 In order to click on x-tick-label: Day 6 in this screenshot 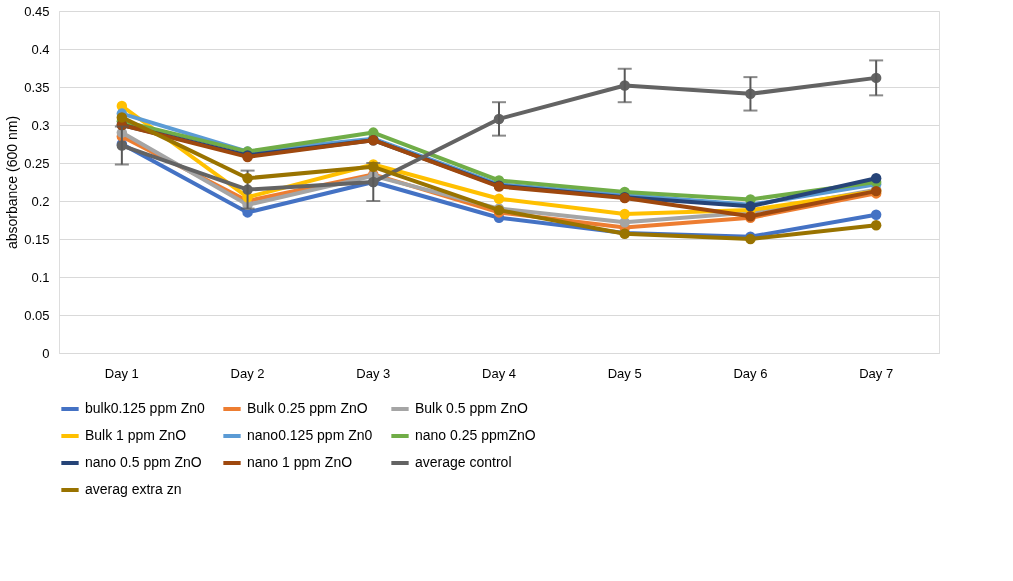, I will do `click(750, 373)`.